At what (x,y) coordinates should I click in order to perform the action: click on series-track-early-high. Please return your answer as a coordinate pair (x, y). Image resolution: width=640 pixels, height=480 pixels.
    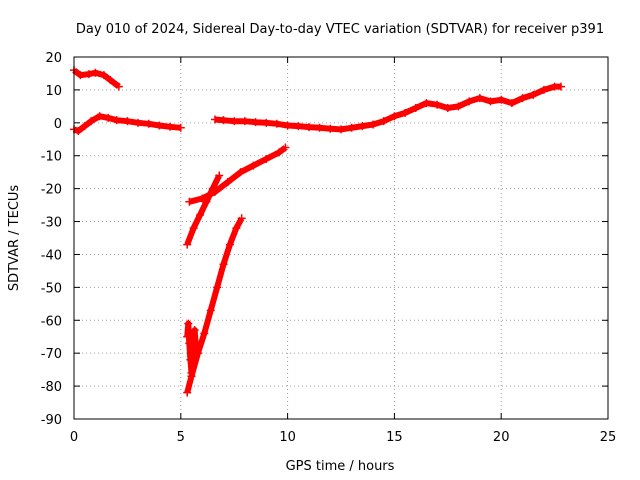
    Looking at the image, I should click on (96, 78).